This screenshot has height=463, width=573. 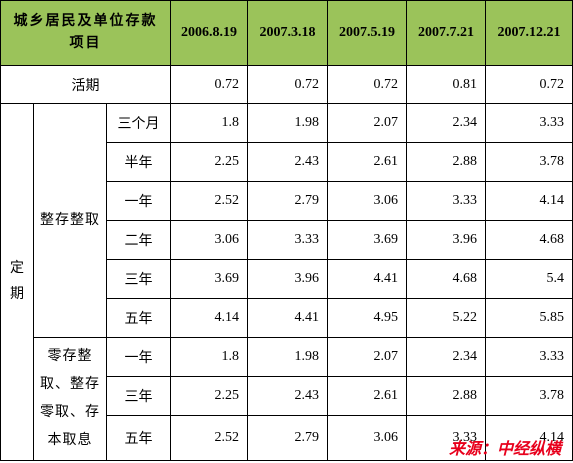 I want to click on rate-cell: 5.85, so click(x=529, y=318).